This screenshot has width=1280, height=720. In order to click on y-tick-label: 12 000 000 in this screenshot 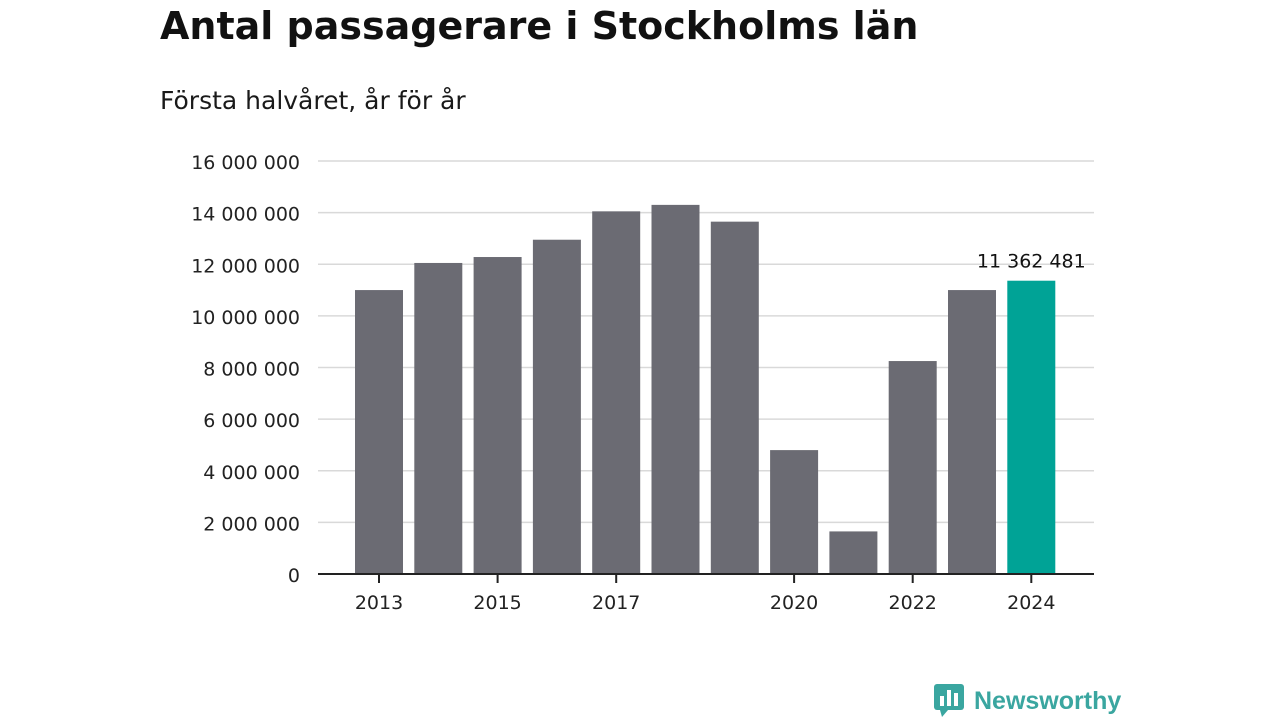, I will do `click(245, 266)`.